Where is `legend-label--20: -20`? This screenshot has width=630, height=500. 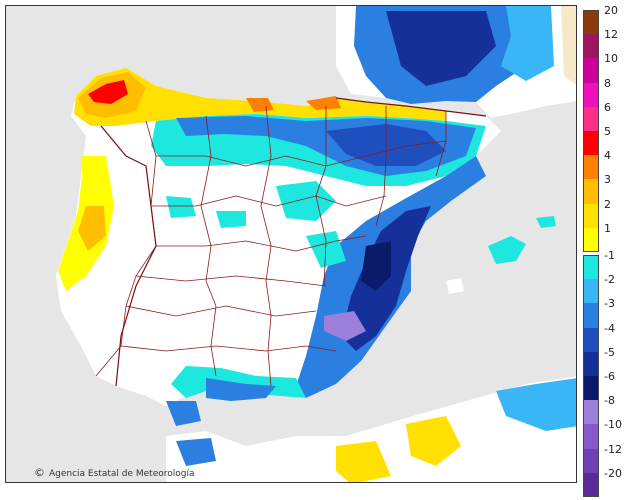
legend-label--20: -20 is located at coordinates (613, 473).